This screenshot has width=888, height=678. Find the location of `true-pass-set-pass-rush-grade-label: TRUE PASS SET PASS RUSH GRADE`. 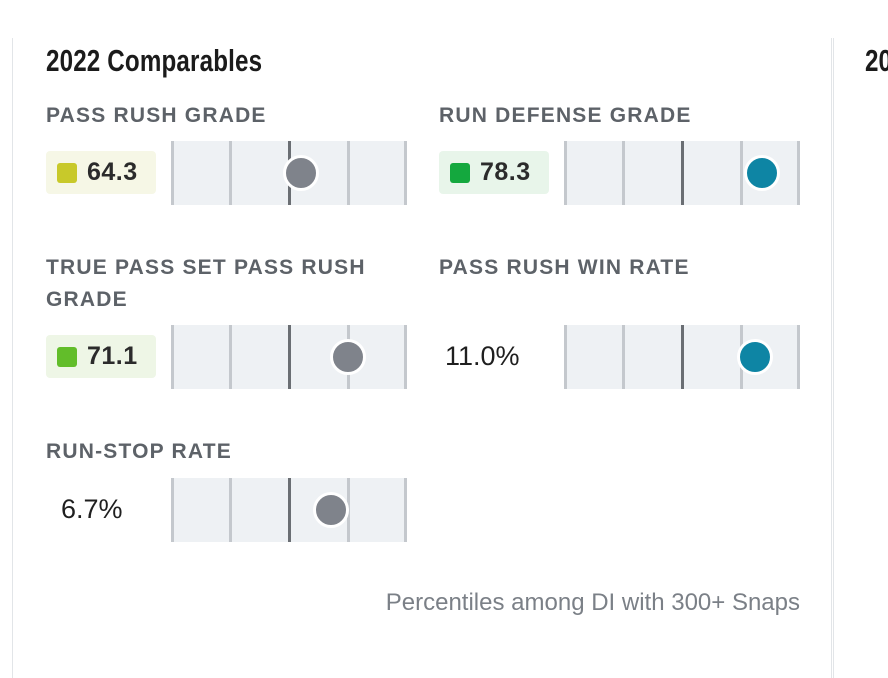

true-pass-set-pass-rush-grade-label: TRUE PASS SET PASS RUSH GRADE is located at coordinates (206, 283).